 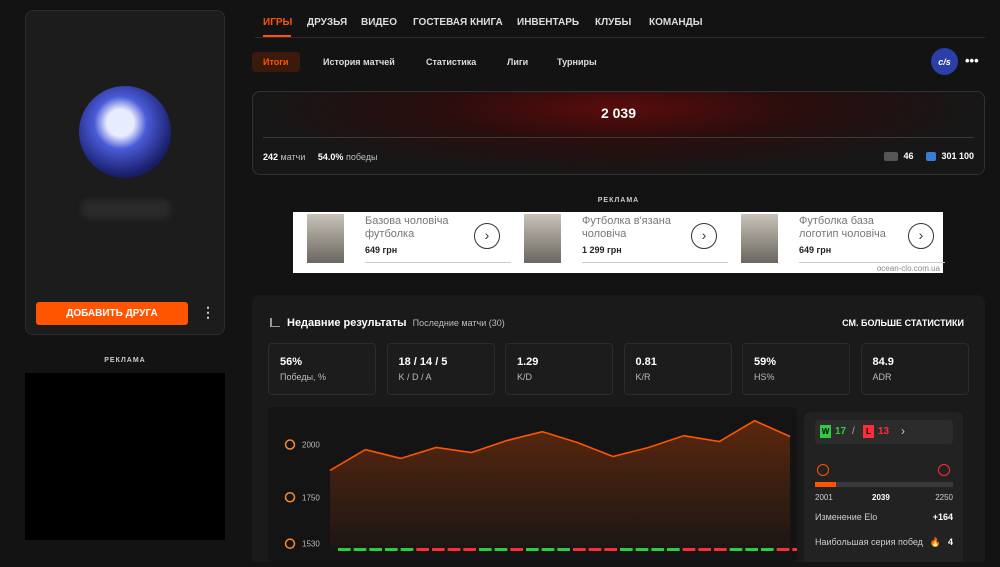 What do you see at coordinates (559, 369) in the screenshot?
I see `stat-card: 1.29 K/D` at bounding box center [559, 369].